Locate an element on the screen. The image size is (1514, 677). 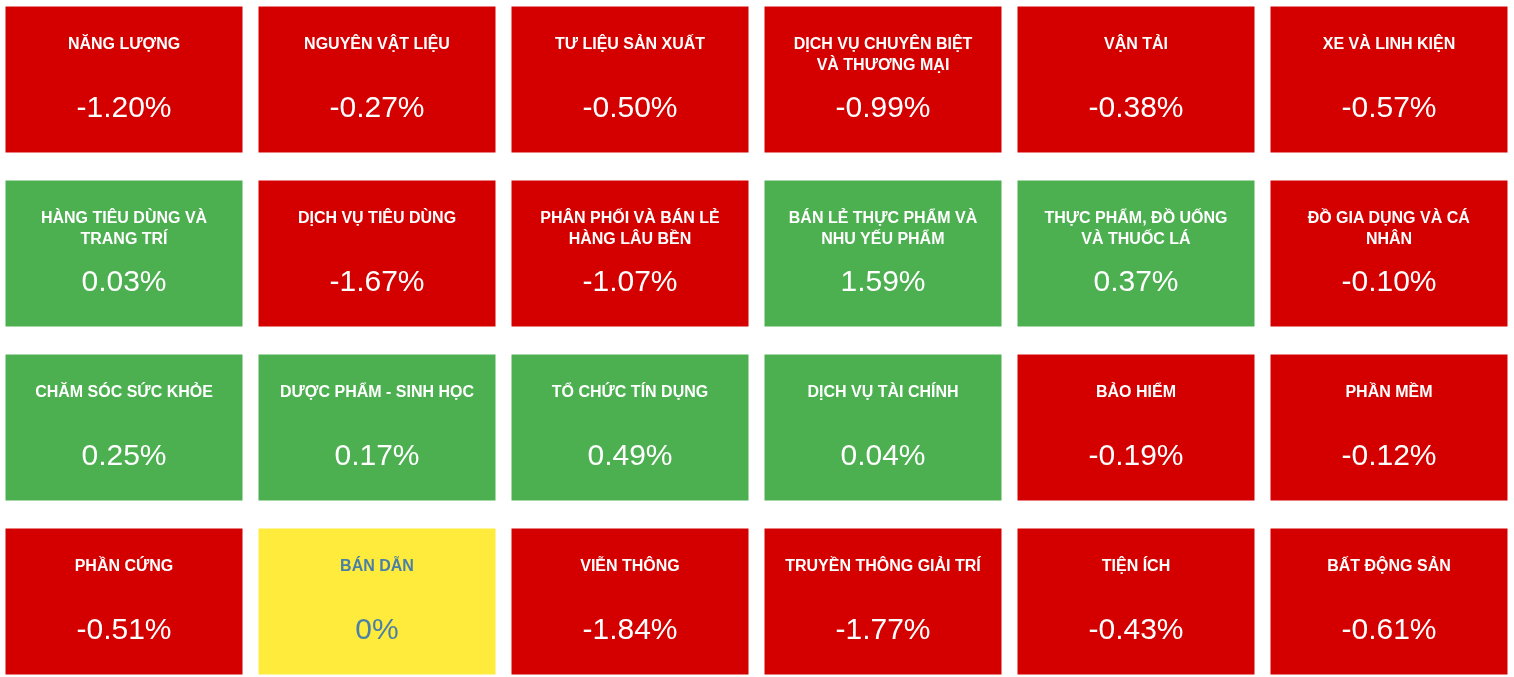
data-label: -0.61% is located at coordinates (1389, 628).